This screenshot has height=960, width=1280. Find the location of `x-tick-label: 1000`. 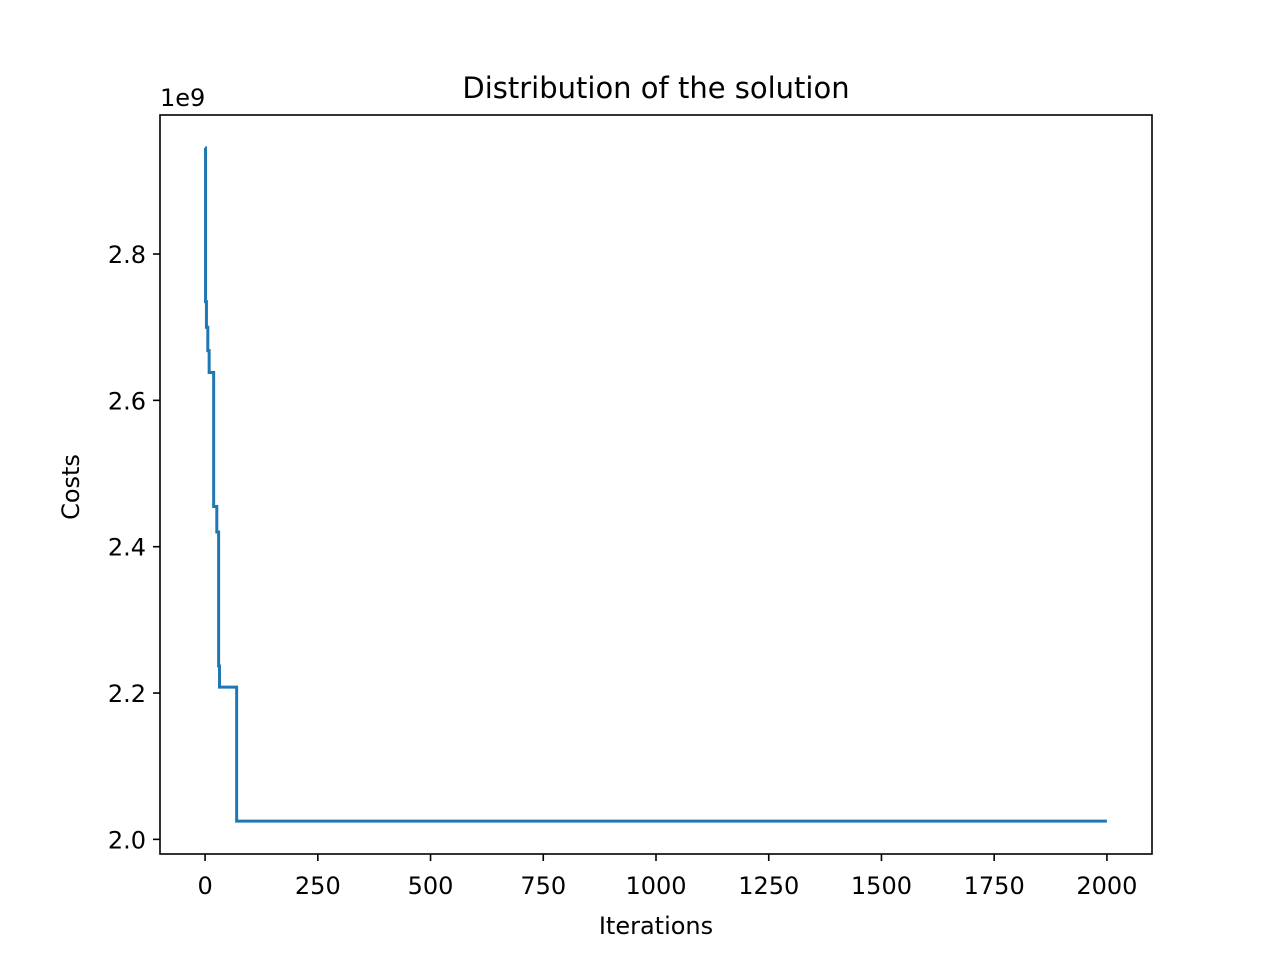

x-tick-label: 1000 is located at coordinates (655, 886).